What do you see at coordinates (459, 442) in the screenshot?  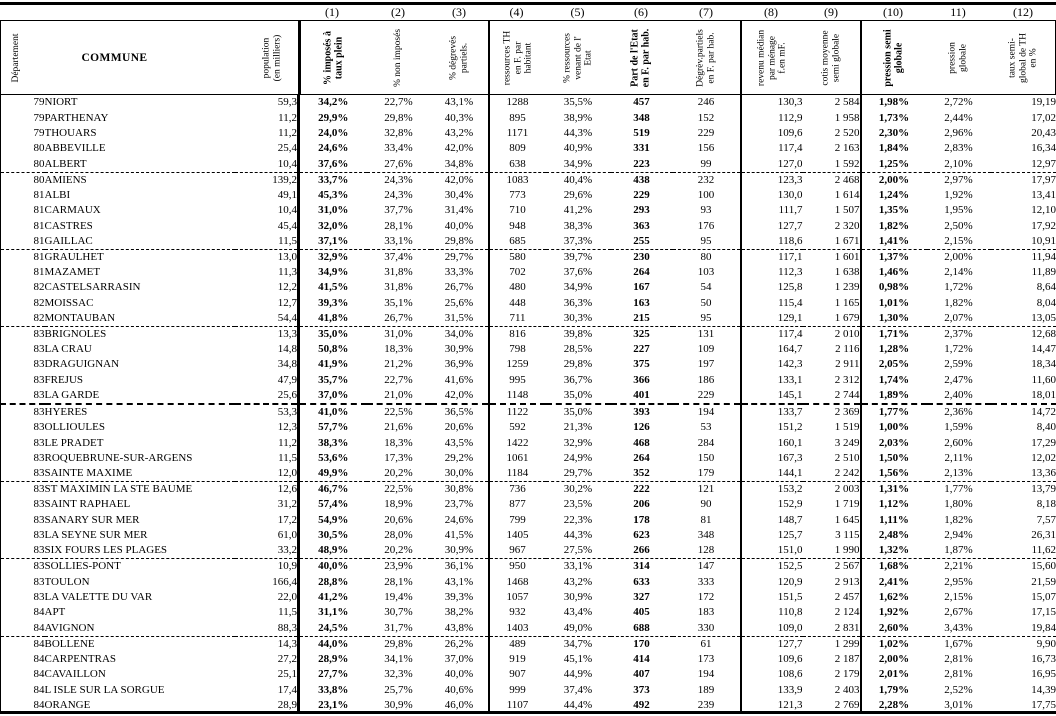 I see `cell-pct-degreves-partiels: 43,5%` at bounding box center [459, 442].